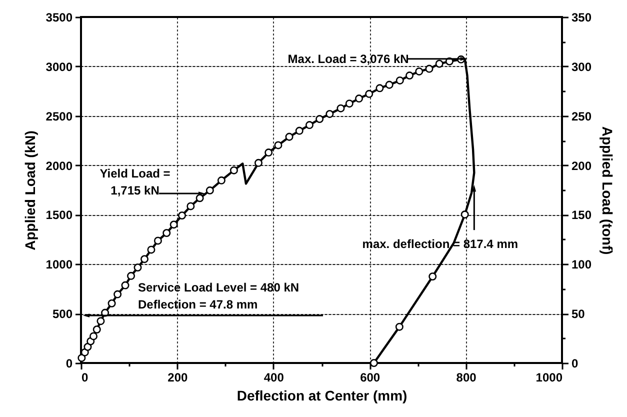  What do you see at coordinates (30, 190) in the screenshot?
I see `y-axis-title: Applied Load (kN)` at bounding box center [30, 190].